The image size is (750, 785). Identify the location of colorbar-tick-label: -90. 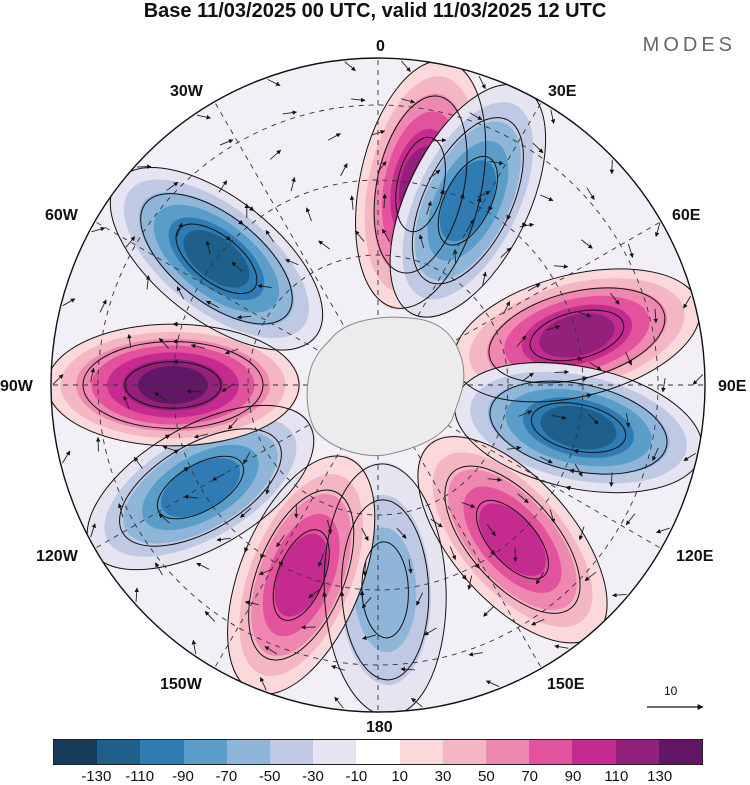
(183, 776).